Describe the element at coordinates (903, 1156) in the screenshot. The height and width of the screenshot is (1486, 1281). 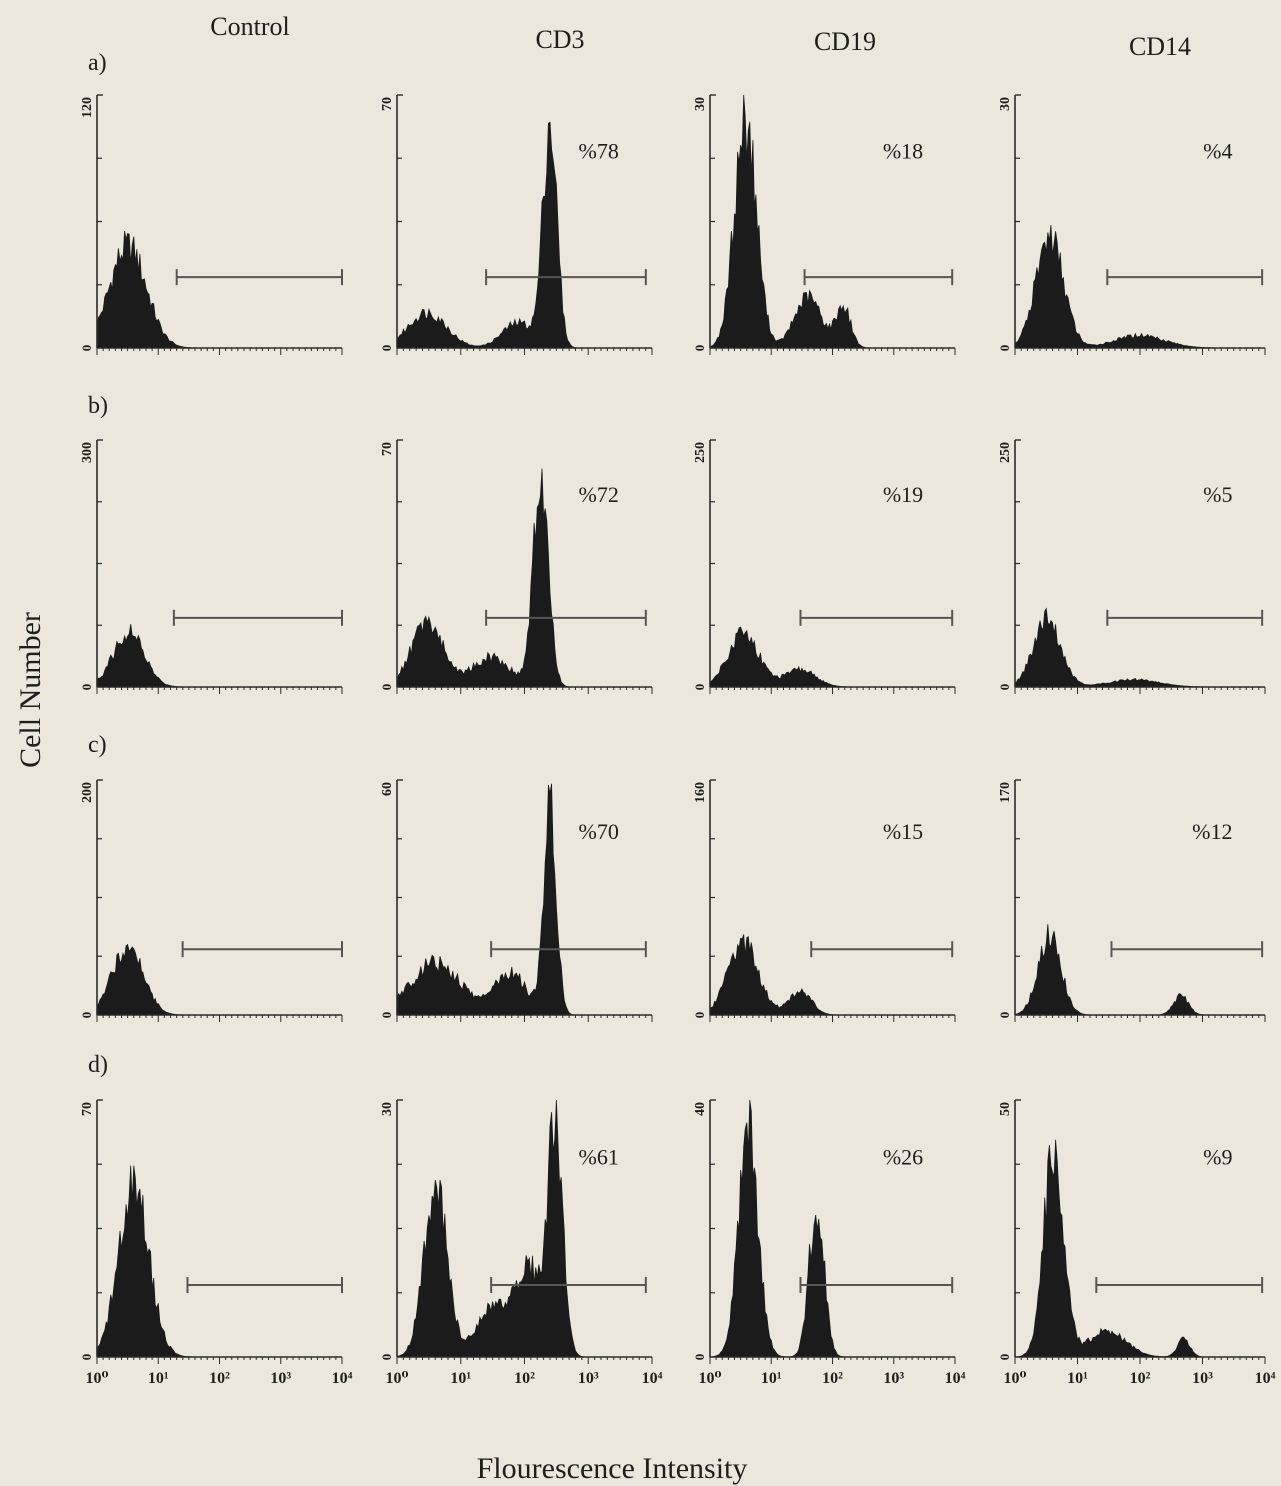
I see `percent-label: %26` at that location.